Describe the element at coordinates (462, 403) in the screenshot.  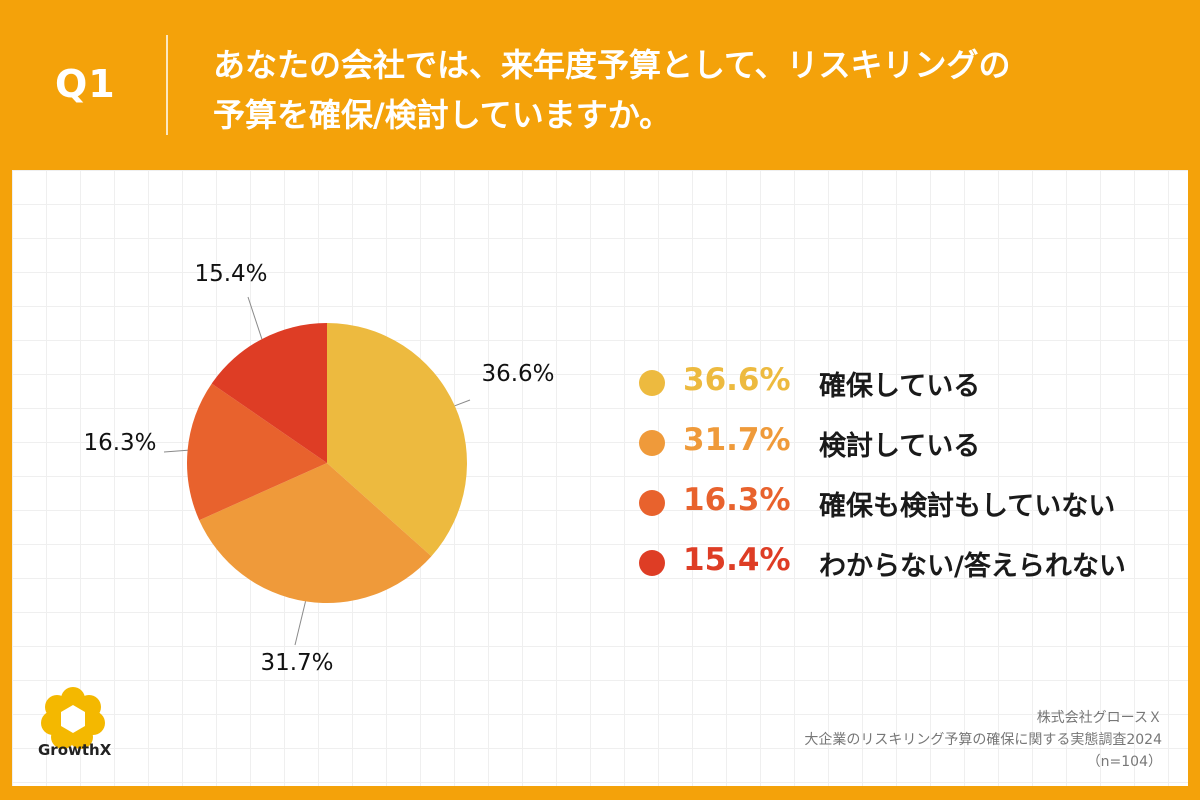
I see `leader-line-secured` at that location.